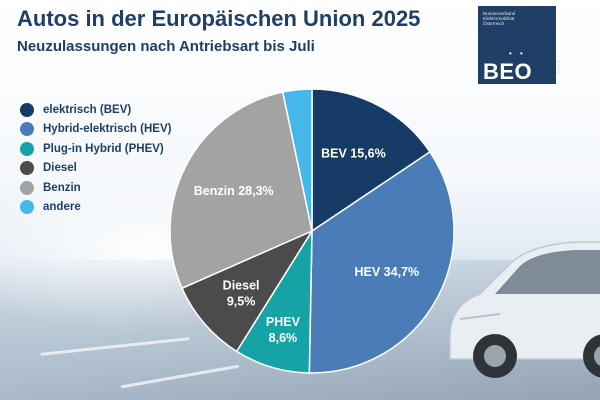  Describe the element at coordinates (494, 24) in the screenshot. I see `logo-line: Österreich` at that location.